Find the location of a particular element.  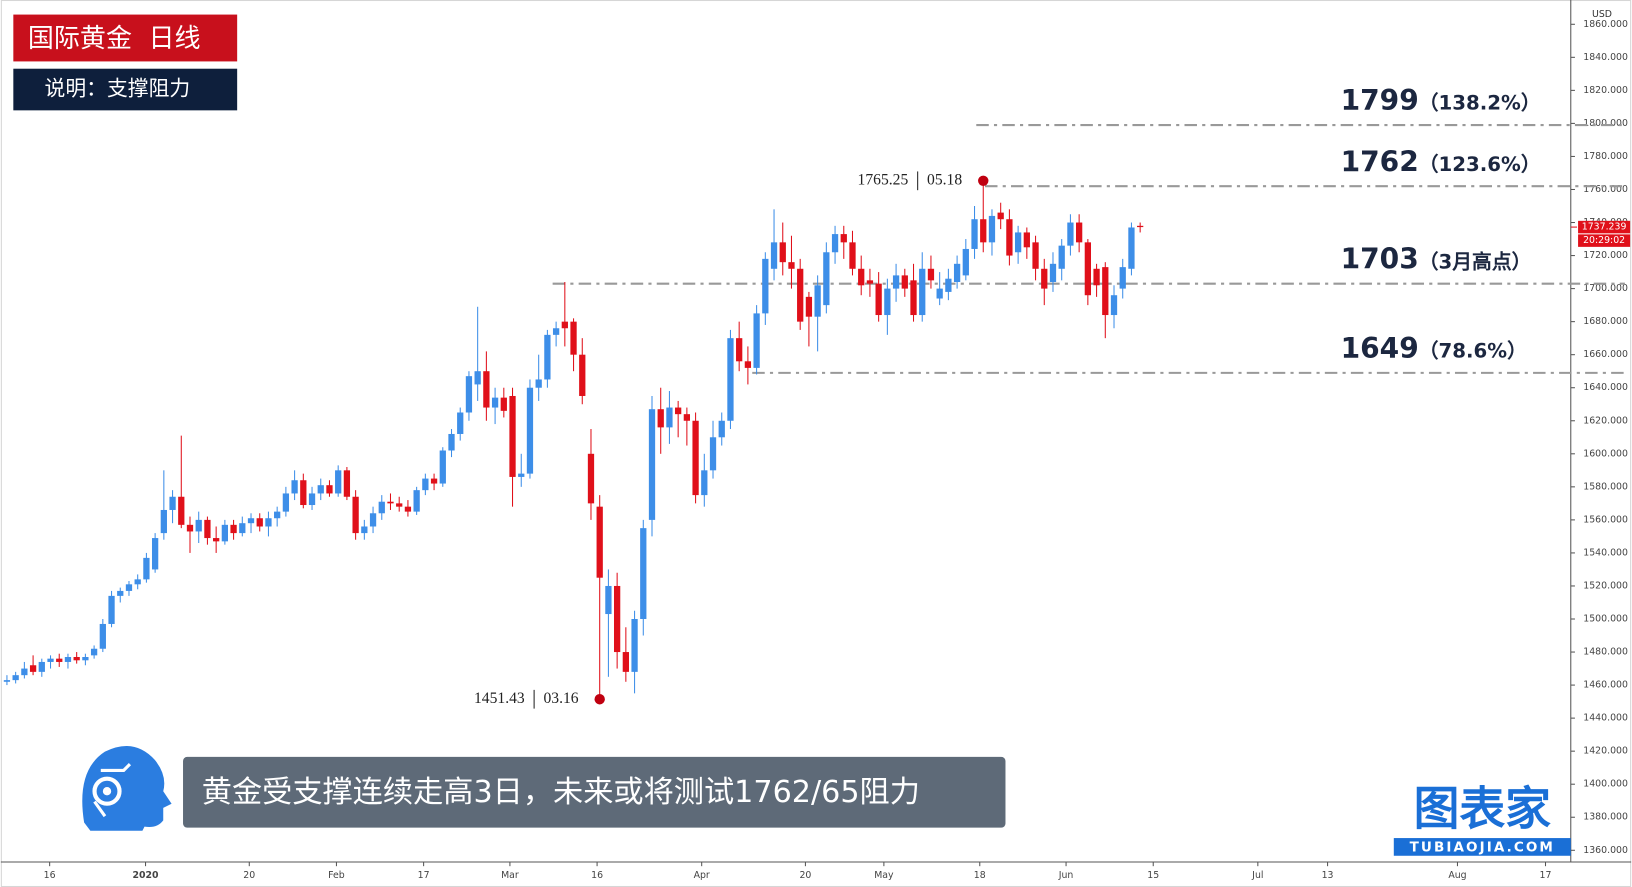

level-value: 1703 is located at coordinates (1380, 259).